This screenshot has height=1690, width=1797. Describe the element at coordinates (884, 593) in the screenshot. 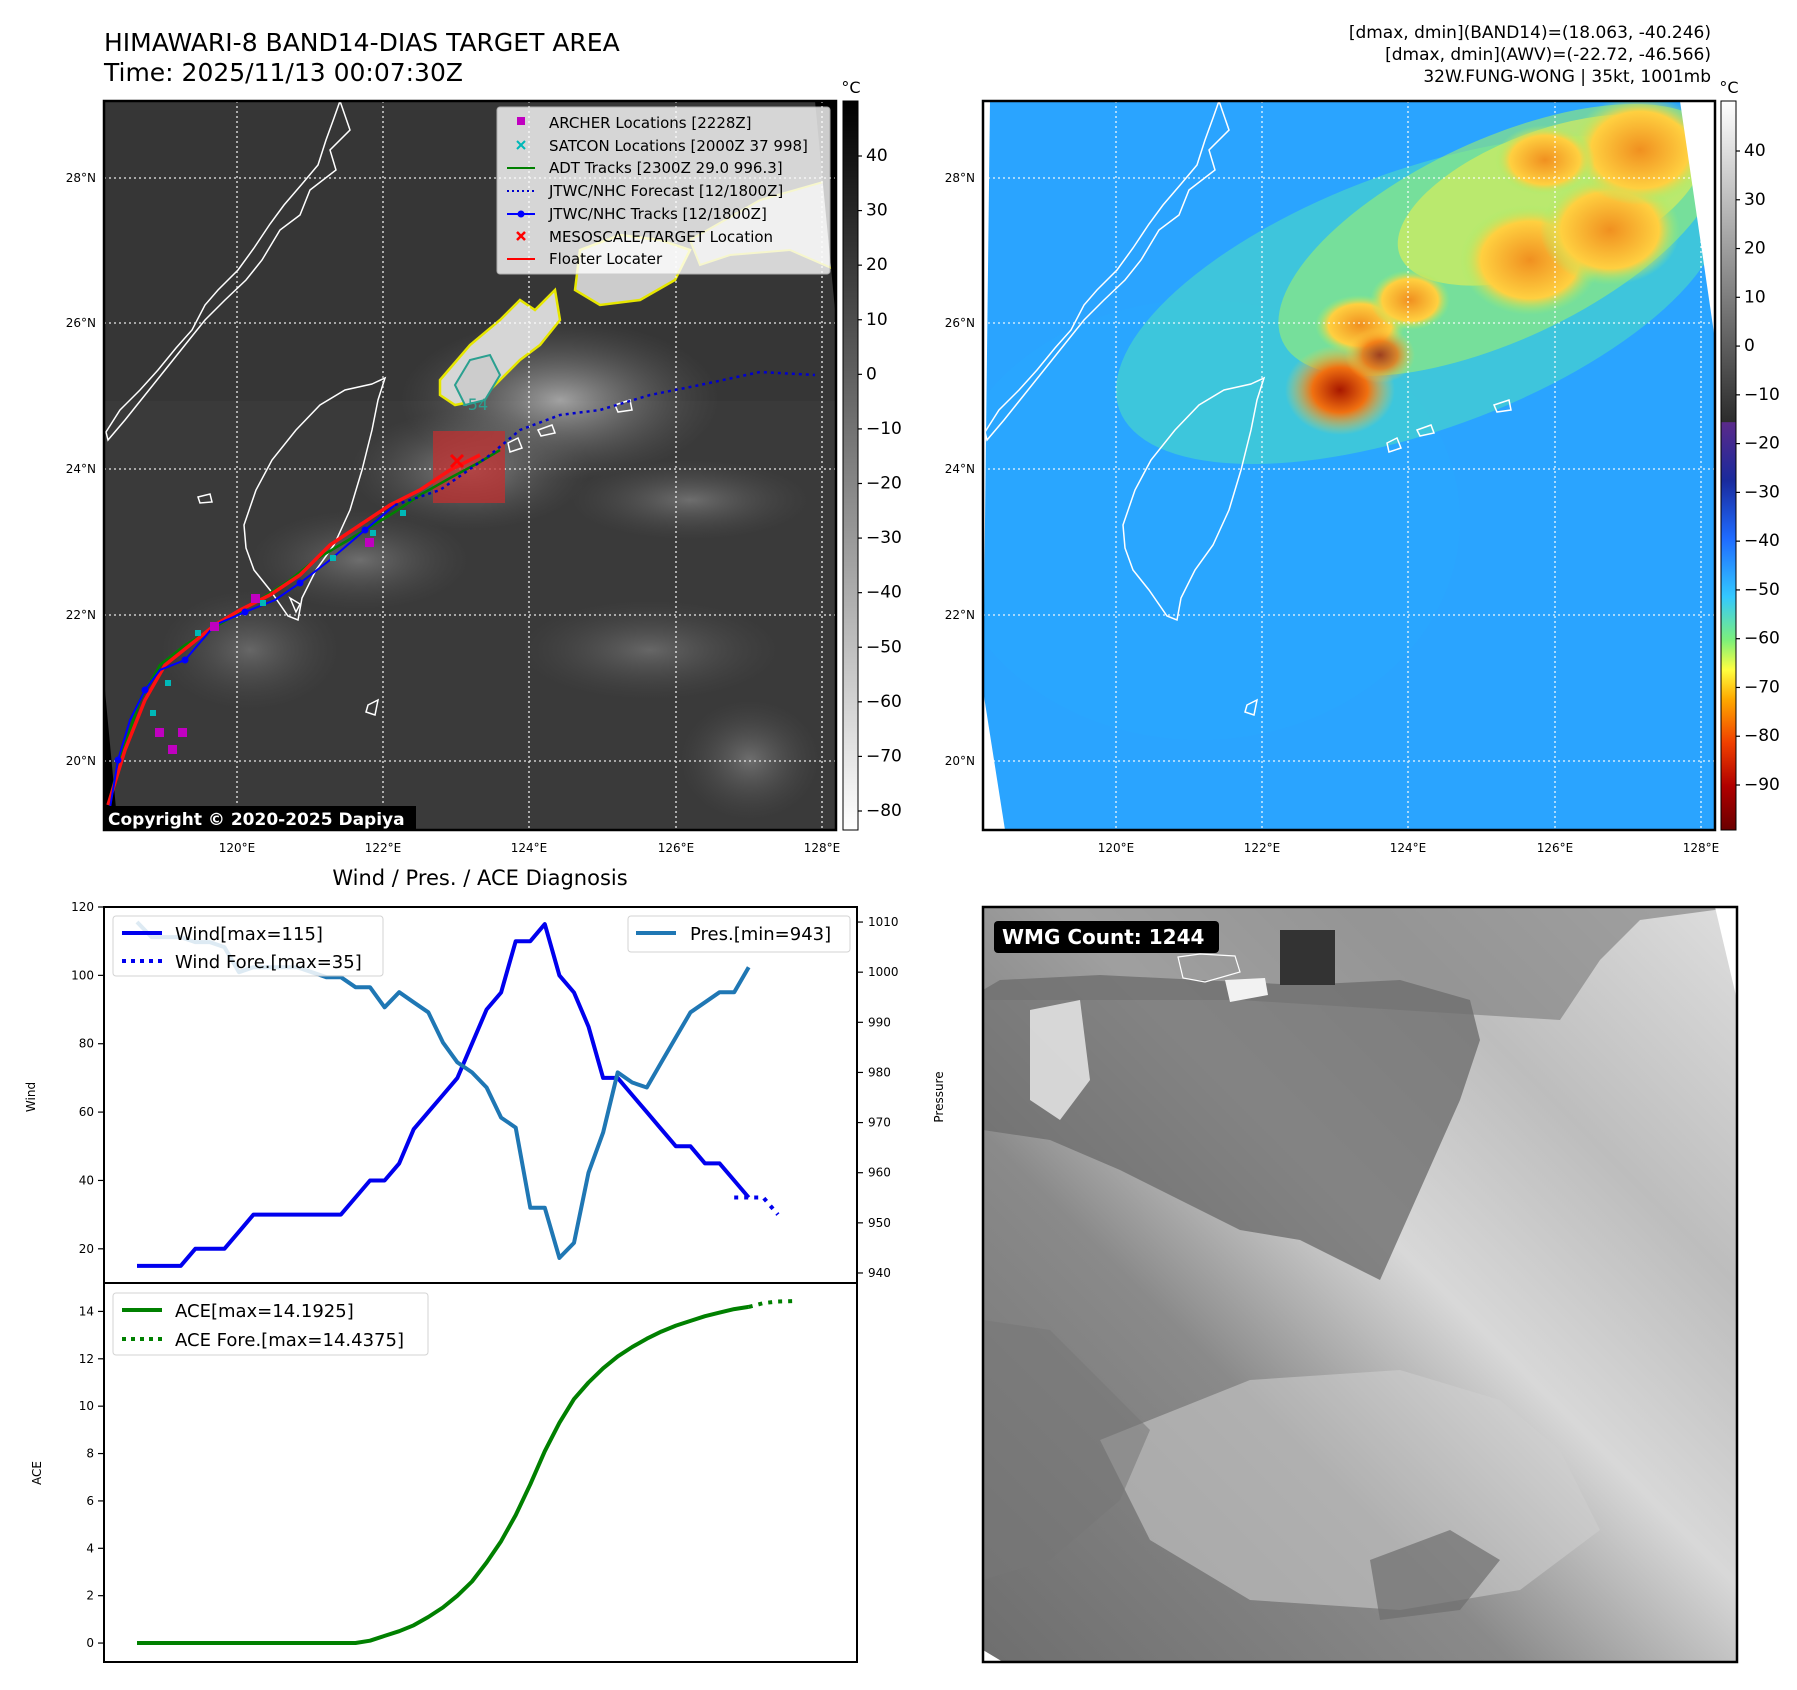

I see `ir-colorbar-tick-label: −40` at that location.